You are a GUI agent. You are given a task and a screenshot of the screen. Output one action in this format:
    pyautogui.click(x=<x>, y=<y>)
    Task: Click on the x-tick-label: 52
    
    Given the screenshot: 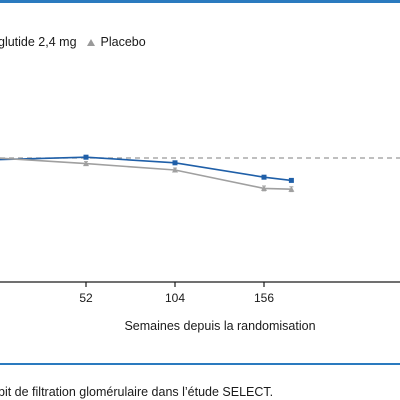 What is the action you would take?
    pyautogui.click(x=86, y=298)
    